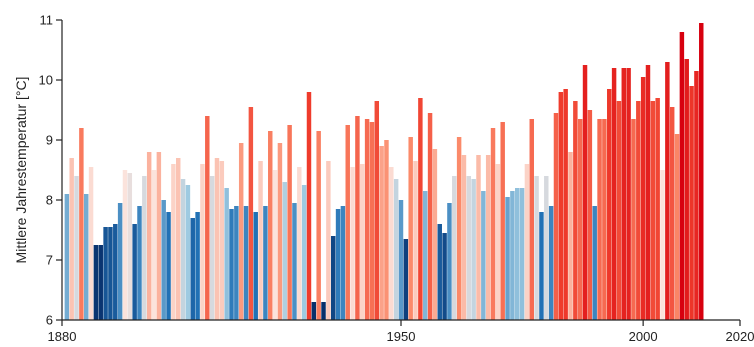 This screenshot has height=347, width=754. What do you see at coordinates (318, 225) in the screenshot?
I see `bar-1933` at bounding box center [318, 225].